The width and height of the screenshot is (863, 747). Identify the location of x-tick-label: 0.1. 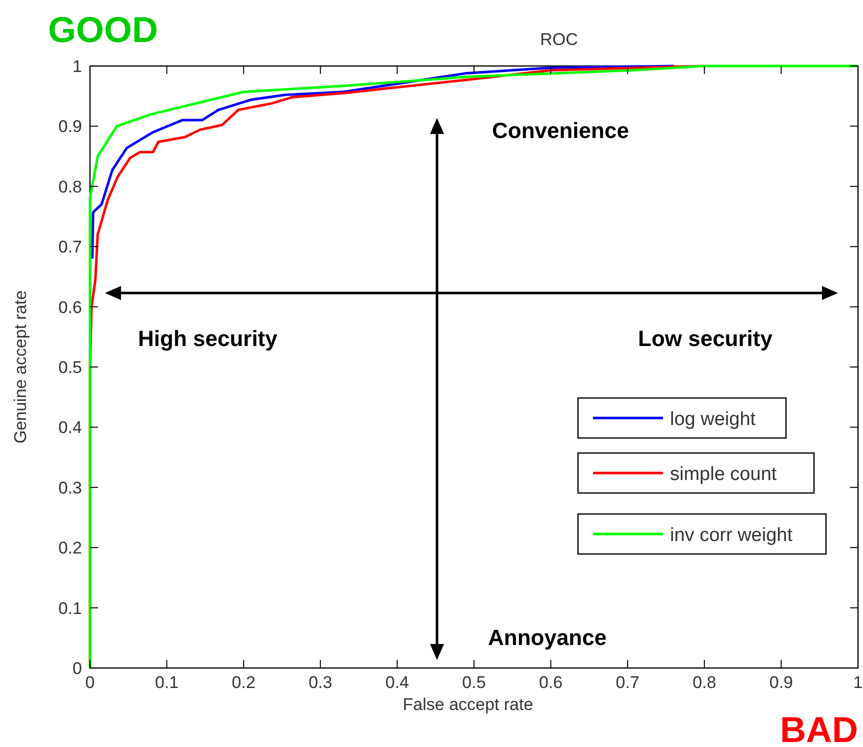
(166, 682).